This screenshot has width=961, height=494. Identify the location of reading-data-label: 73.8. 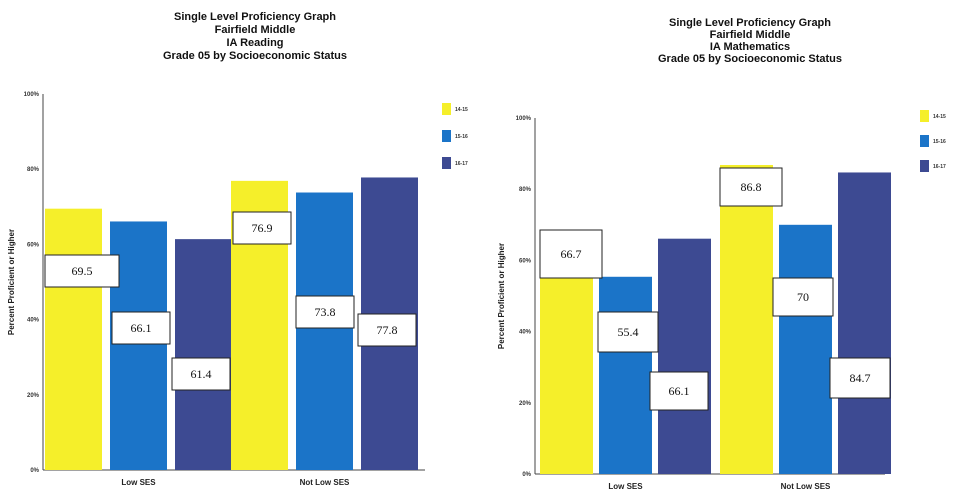
(325, 312).